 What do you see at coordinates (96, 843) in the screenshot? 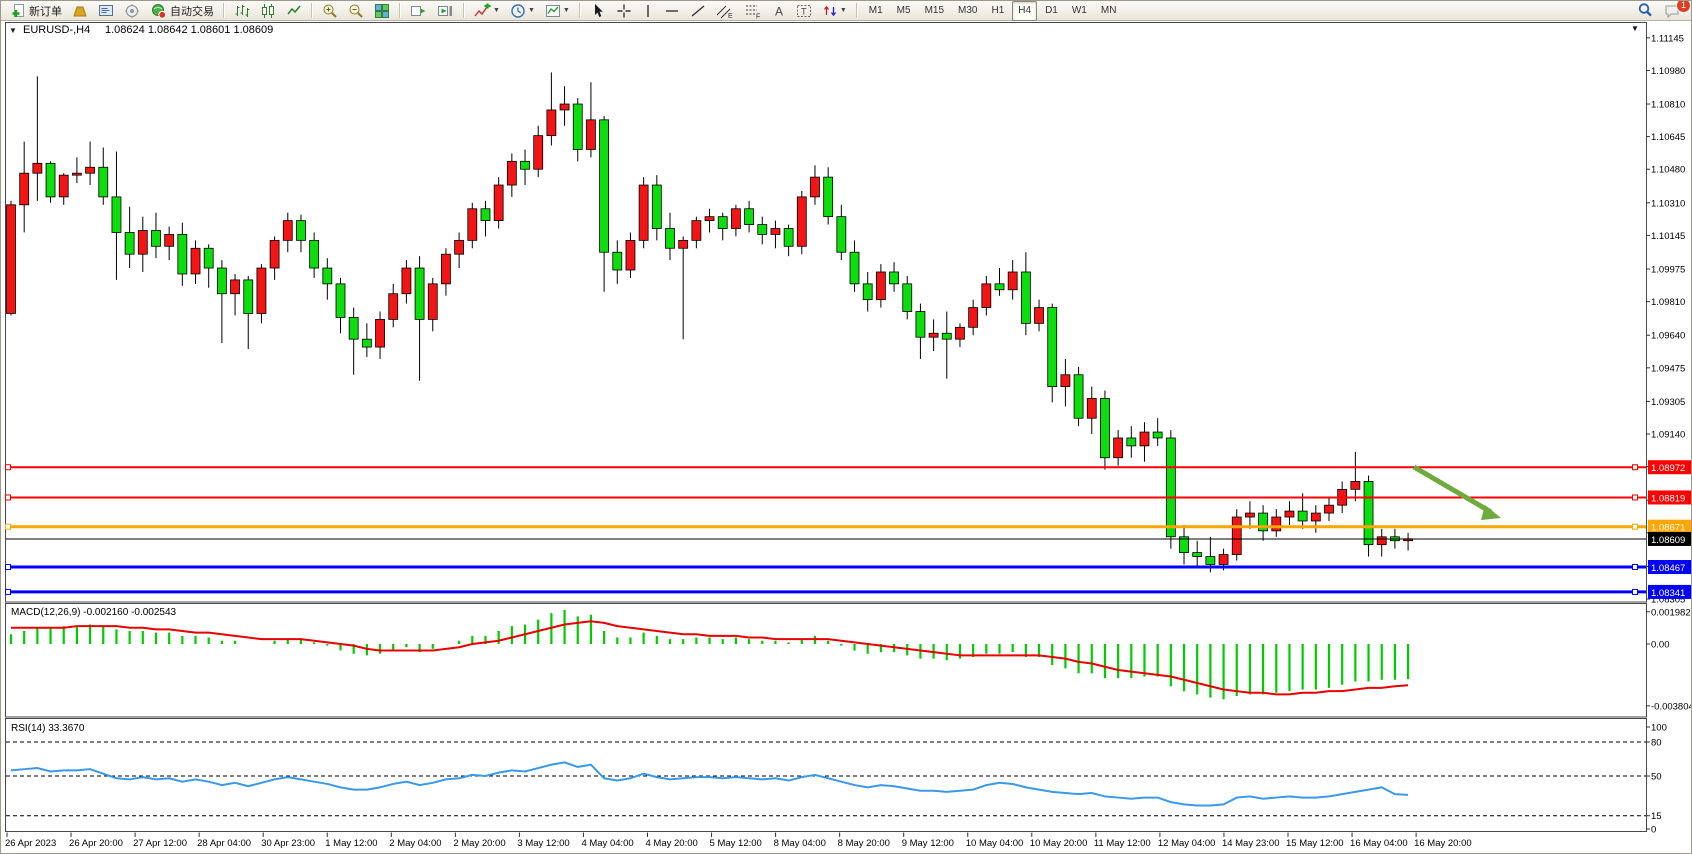
I see `x-axis-date-label: 26 Apr 20:00` at bounding box center [96, 843].